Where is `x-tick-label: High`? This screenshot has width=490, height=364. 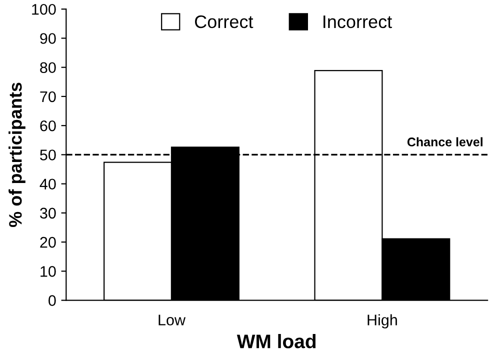 x-tick-label: High is located at coordinates (382, 321).